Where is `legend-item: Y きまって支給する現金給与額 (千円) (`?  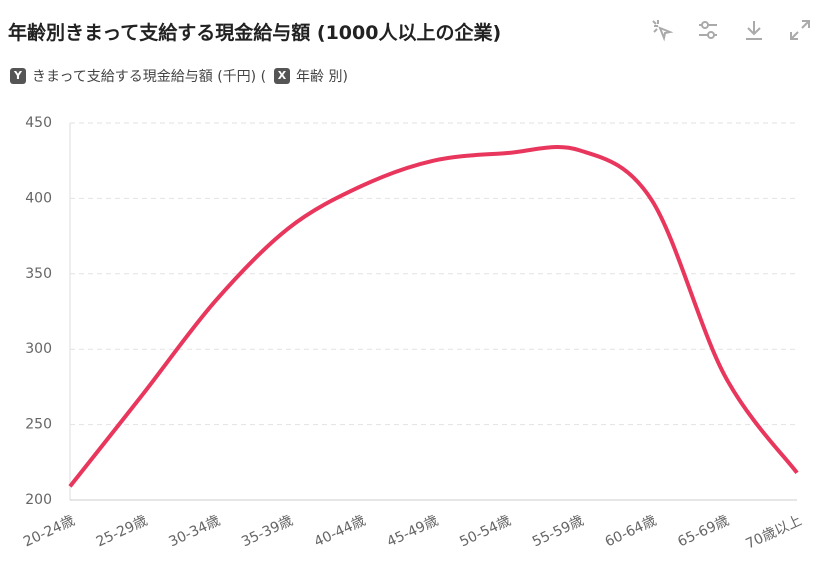
legend-item: Y きまって支給する現金給与額 (千円) ( is located at coordinates (138, 76).